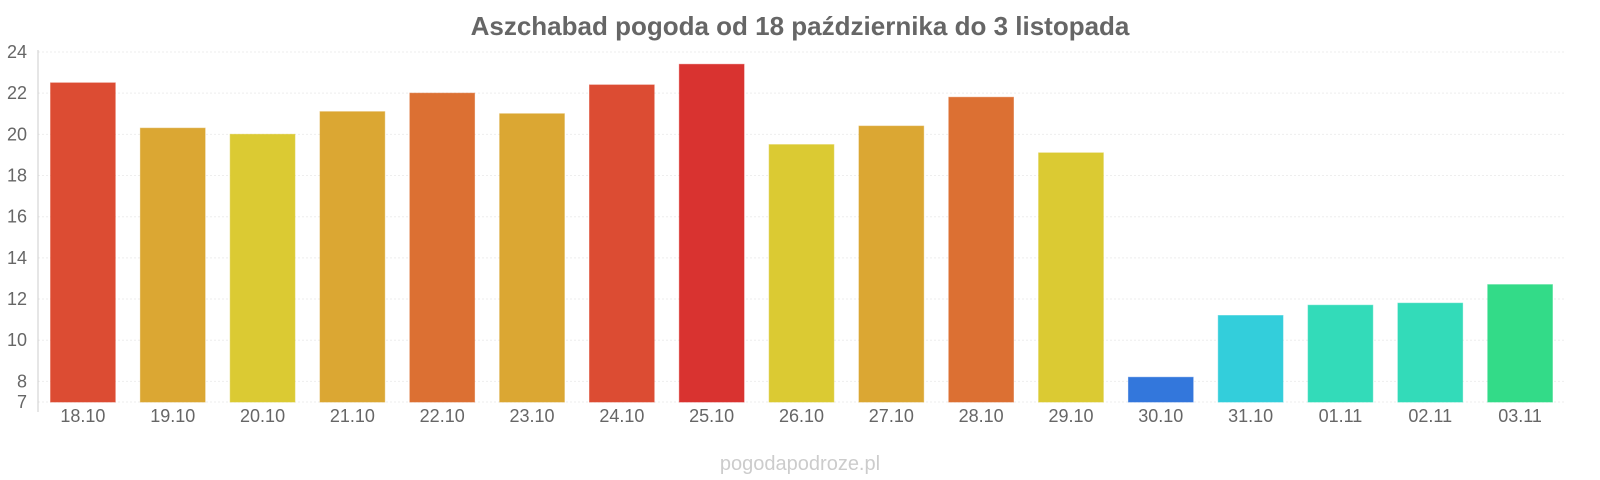 The width and height of the screenshot is (1600, 480). I want to click on y-tick-label: 16, so click(17, 217).